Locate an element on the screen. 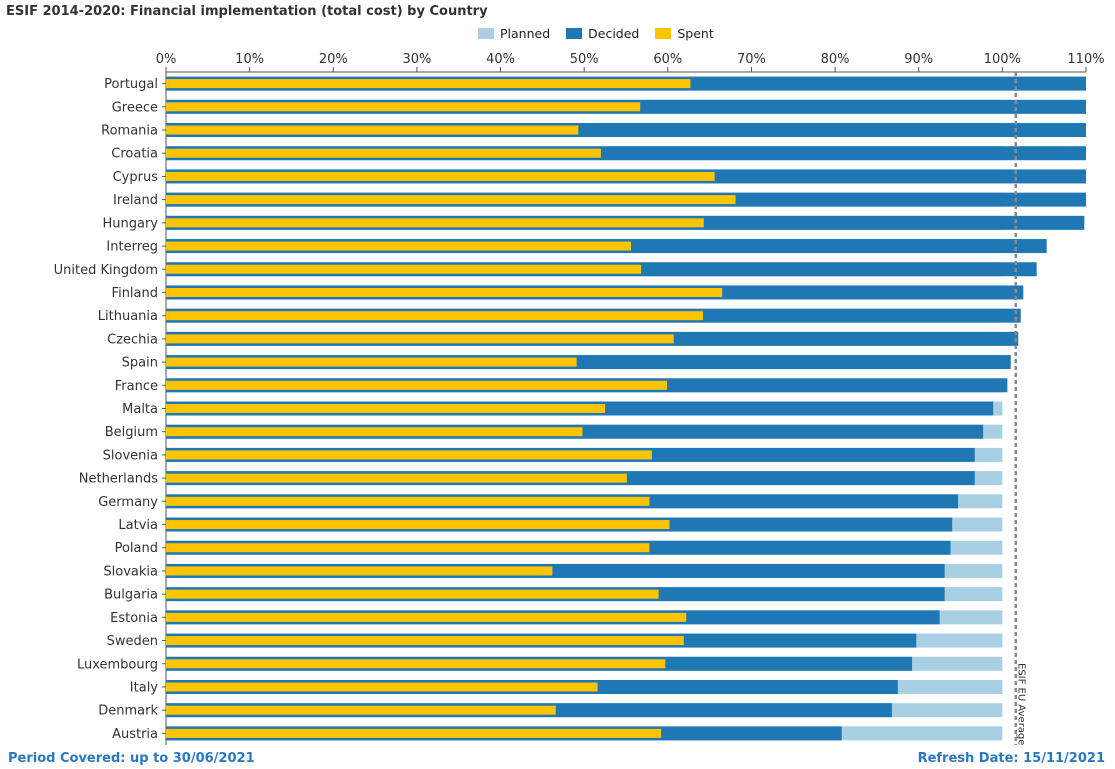 The image size is (1115, 769). category-label: Austria is located at coordinates (135, 734).